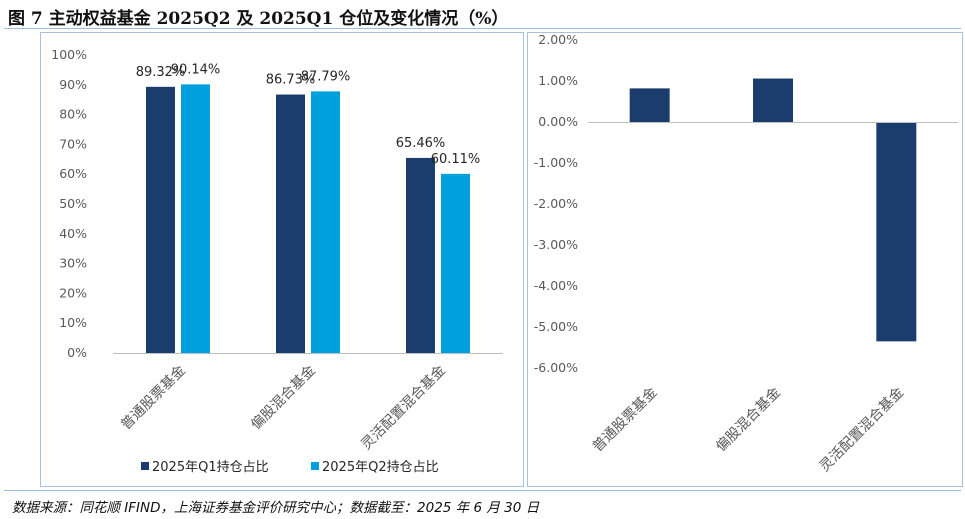 The height and width of the screenshot is (519, 965). What do you see at coordinates (315, 466) in the screenshot?
I see `legend-swatch-q2` at bounding box center [315, 466].